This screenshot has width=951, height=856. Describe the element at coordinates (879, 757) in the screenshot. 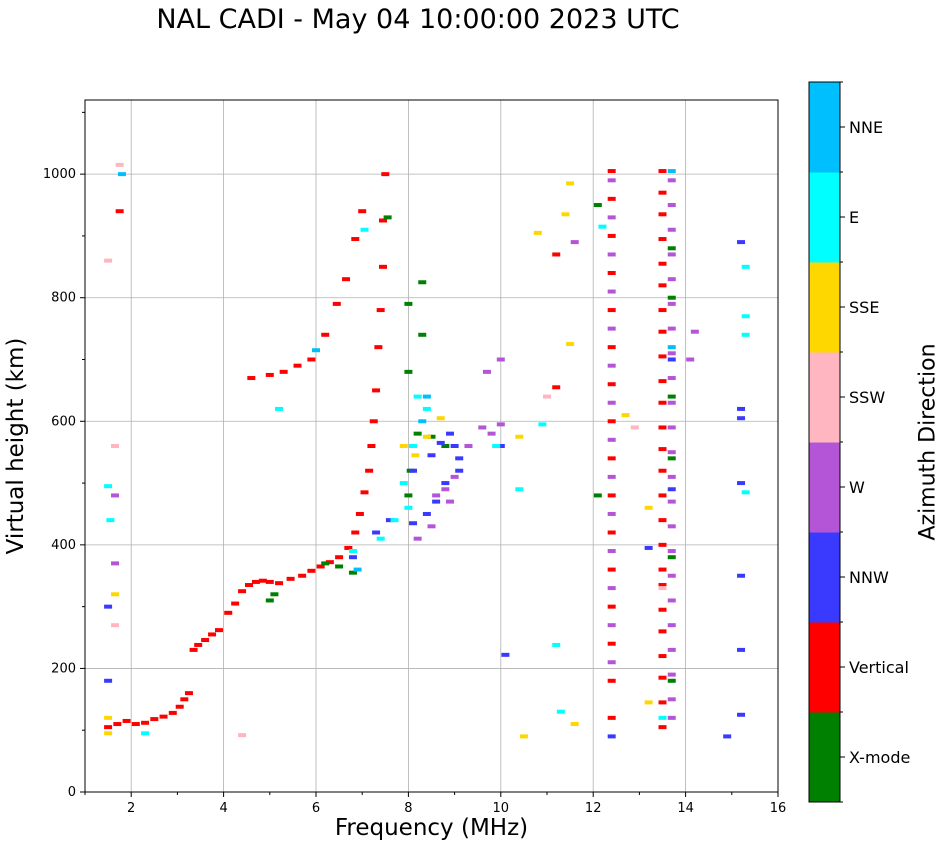

I see `colorbar-label-x-mode: X-mode` at that location.